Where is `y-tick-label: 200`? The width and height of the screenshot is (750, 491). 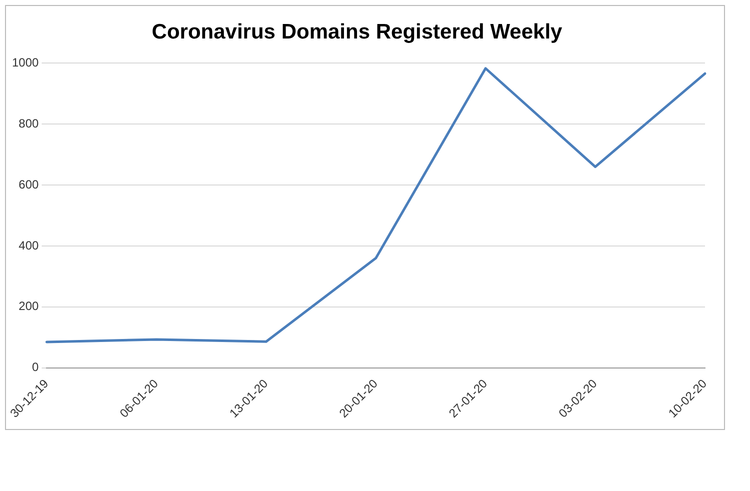
y-tick-label: 200 is located at coordinates (29, 306).